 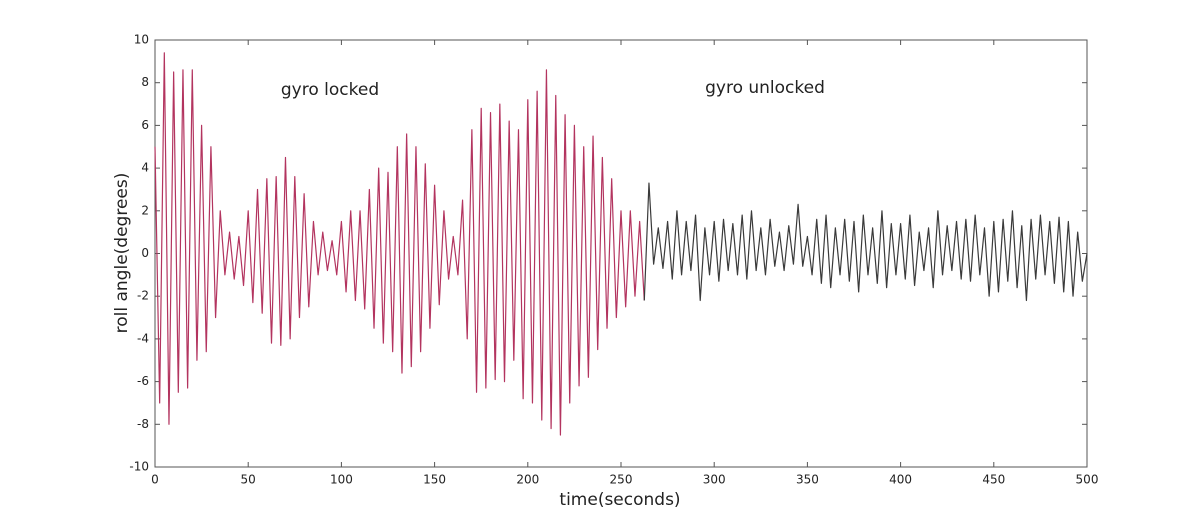 What do you see at coordinates (143, 338) in the screenshot?
I see `y-tick-label: -4` at bounding box center [143, 338].